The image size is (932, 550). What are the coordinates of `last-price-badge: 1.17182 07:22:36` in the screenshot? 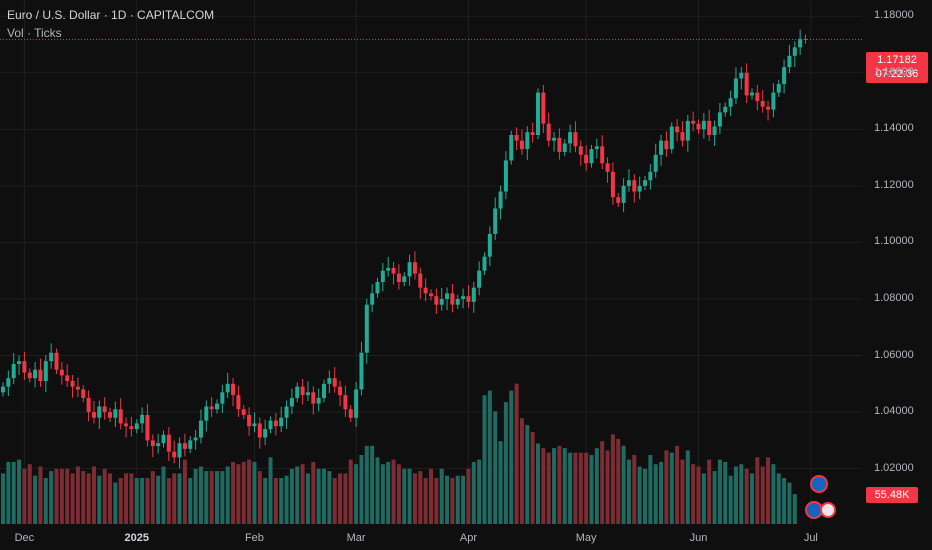 It's located at (897, 67).